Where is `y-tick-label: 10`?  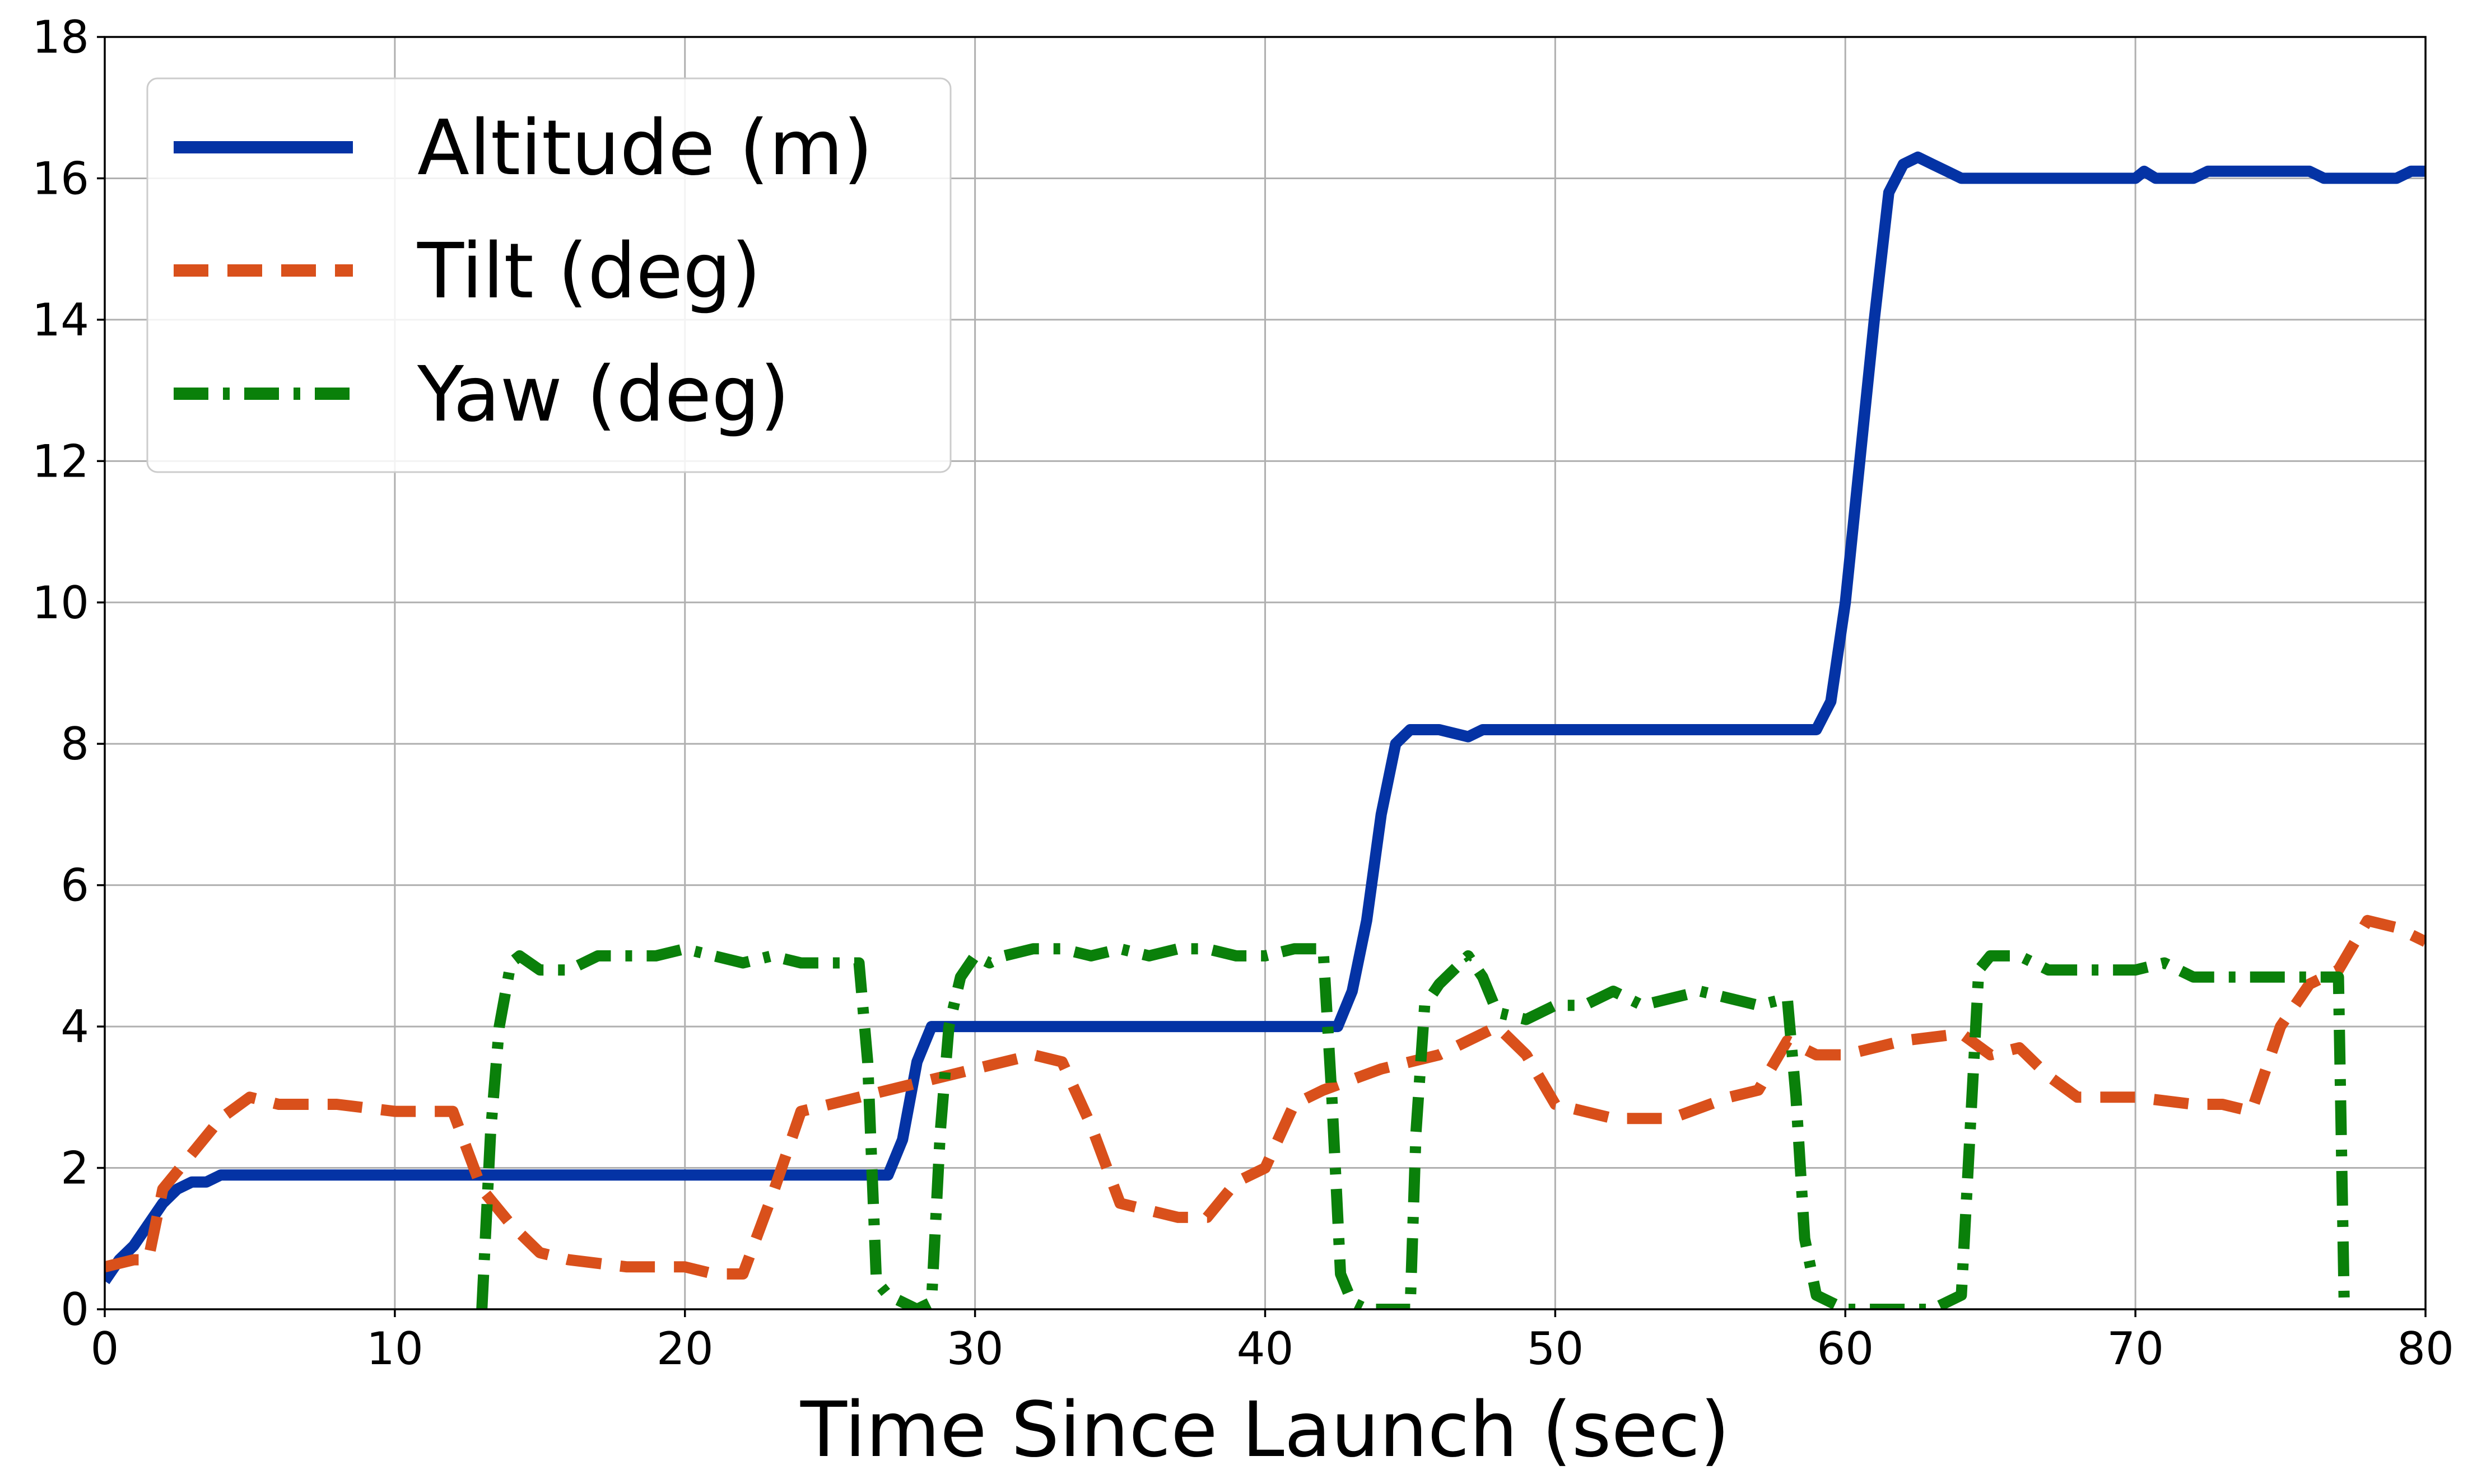 y-tick-label: 10 is located at coordinates (60, 603).